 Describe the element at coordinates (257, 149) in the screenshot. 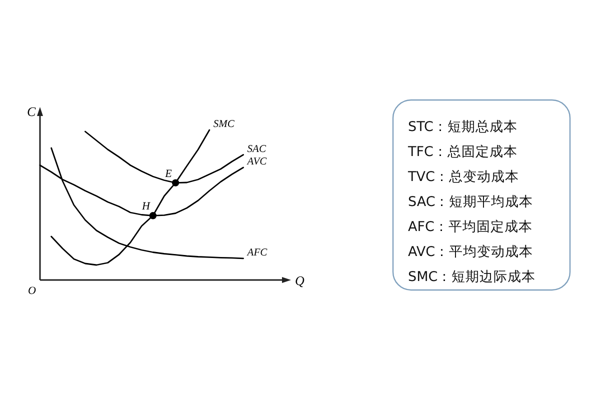

I see `series-label: SAC` at that location.